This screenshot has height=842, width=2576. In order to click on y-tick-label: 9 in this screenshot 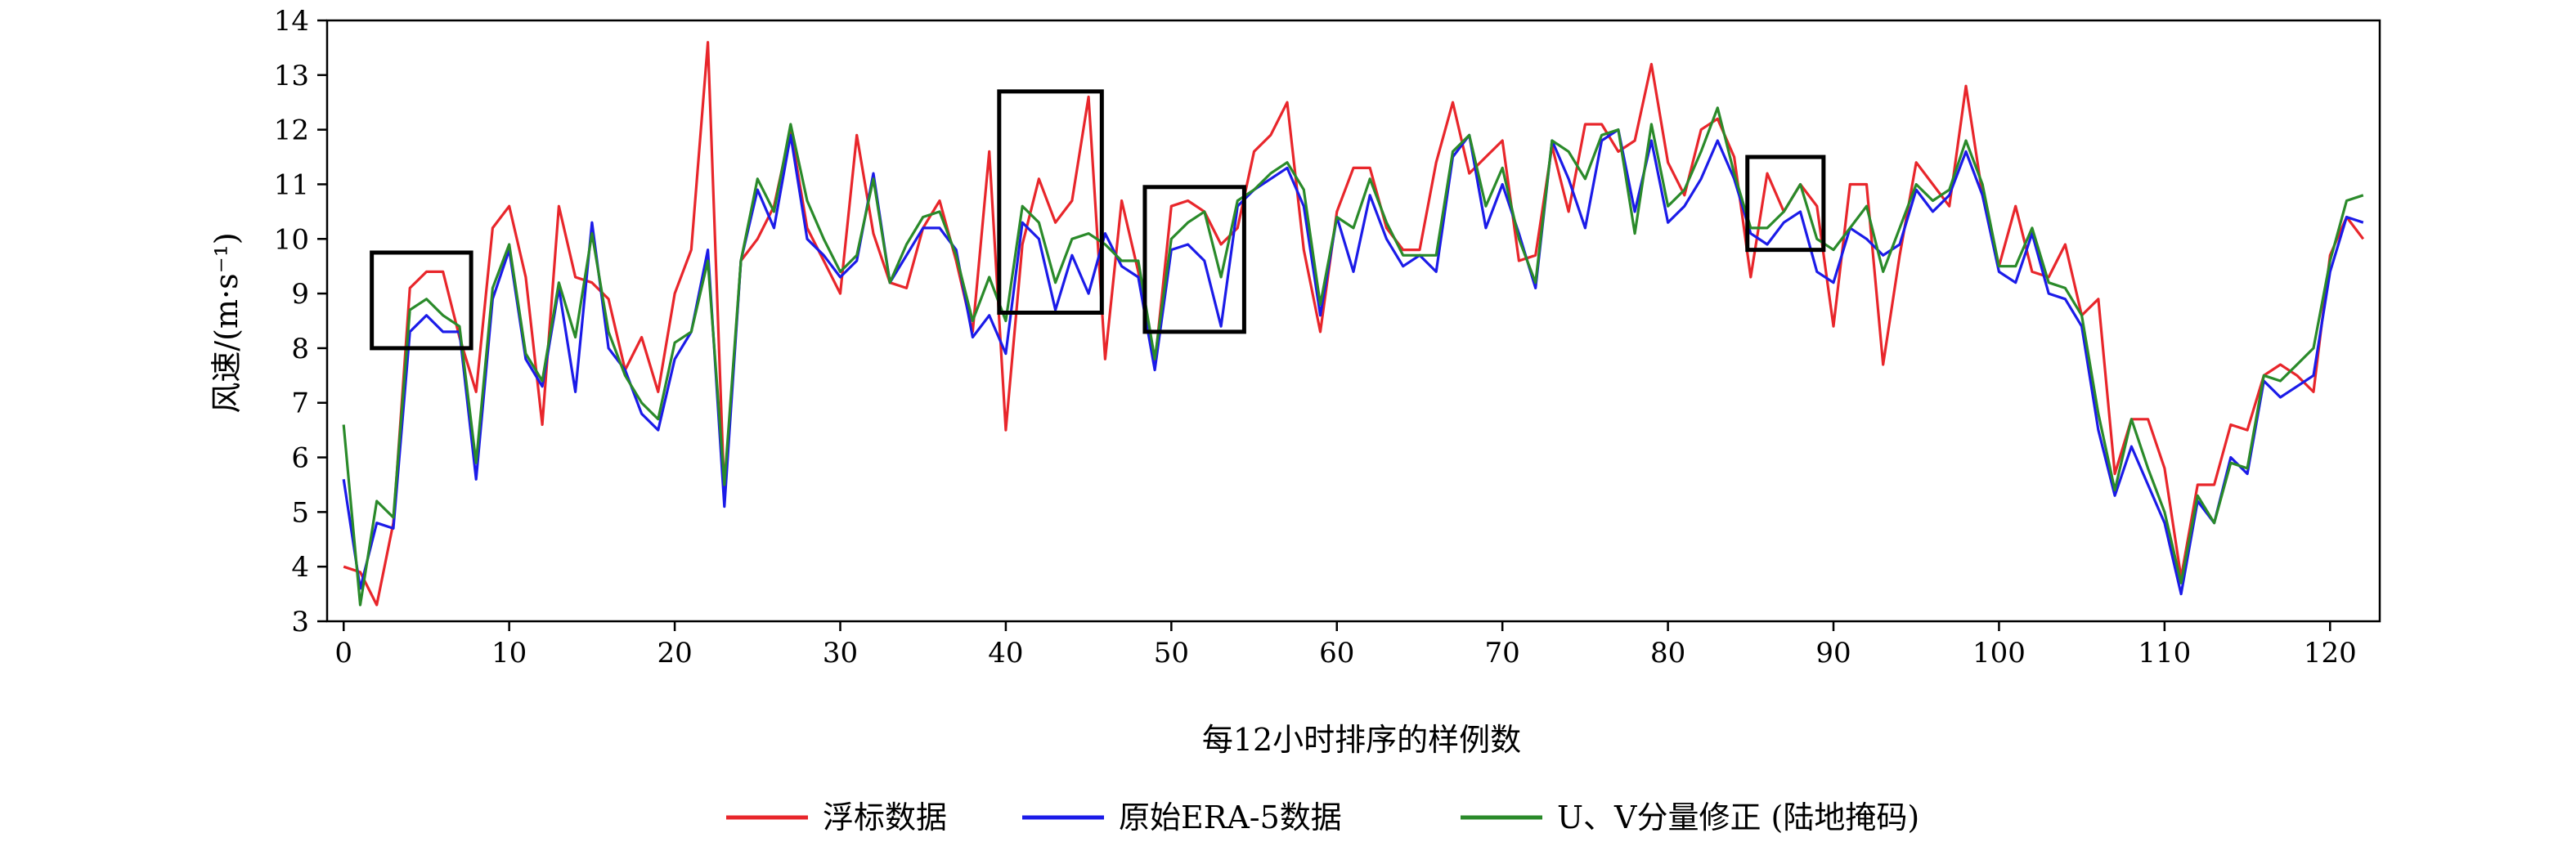, I will do `click(300, 294)`.